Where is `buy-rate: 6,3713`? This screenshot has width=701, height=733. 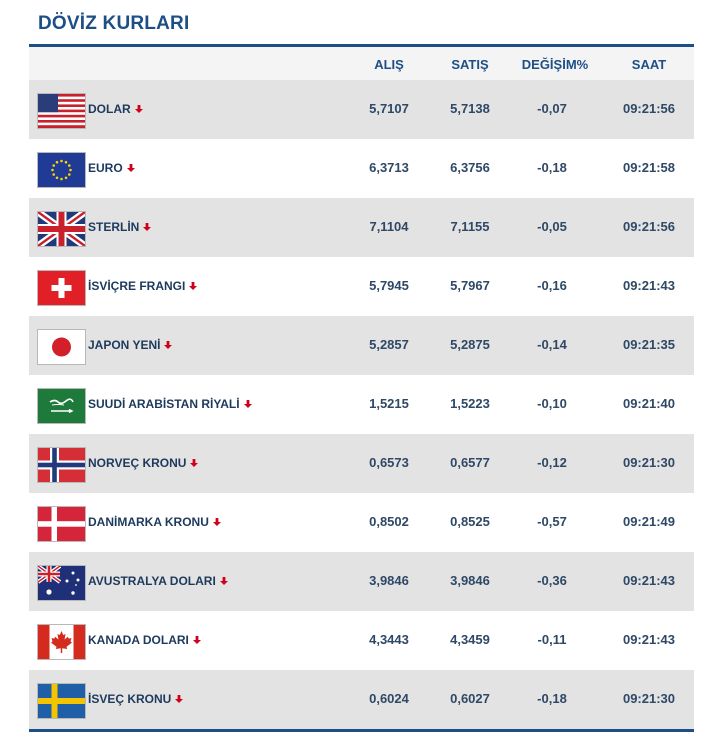
buy-rate: 6,3713 is located at coordinates (389, 167).